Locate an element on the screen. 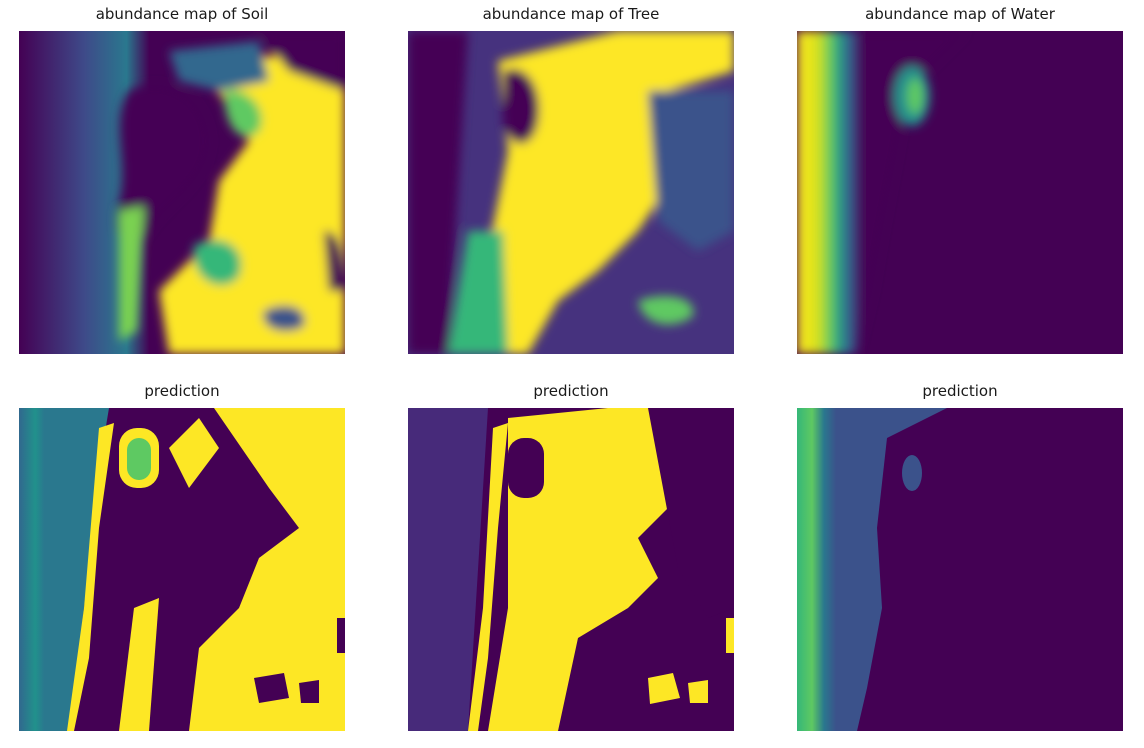  prediction-water-panel: prediction is located at coordinates (960, 569).